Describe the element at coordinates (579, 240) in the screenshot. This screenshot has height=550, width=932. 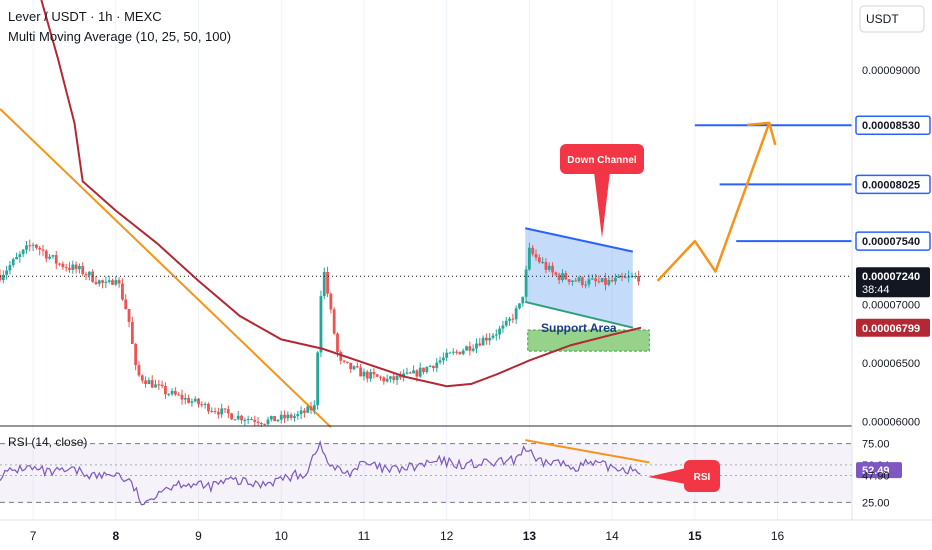
I see `channel-upper-line` at that location.